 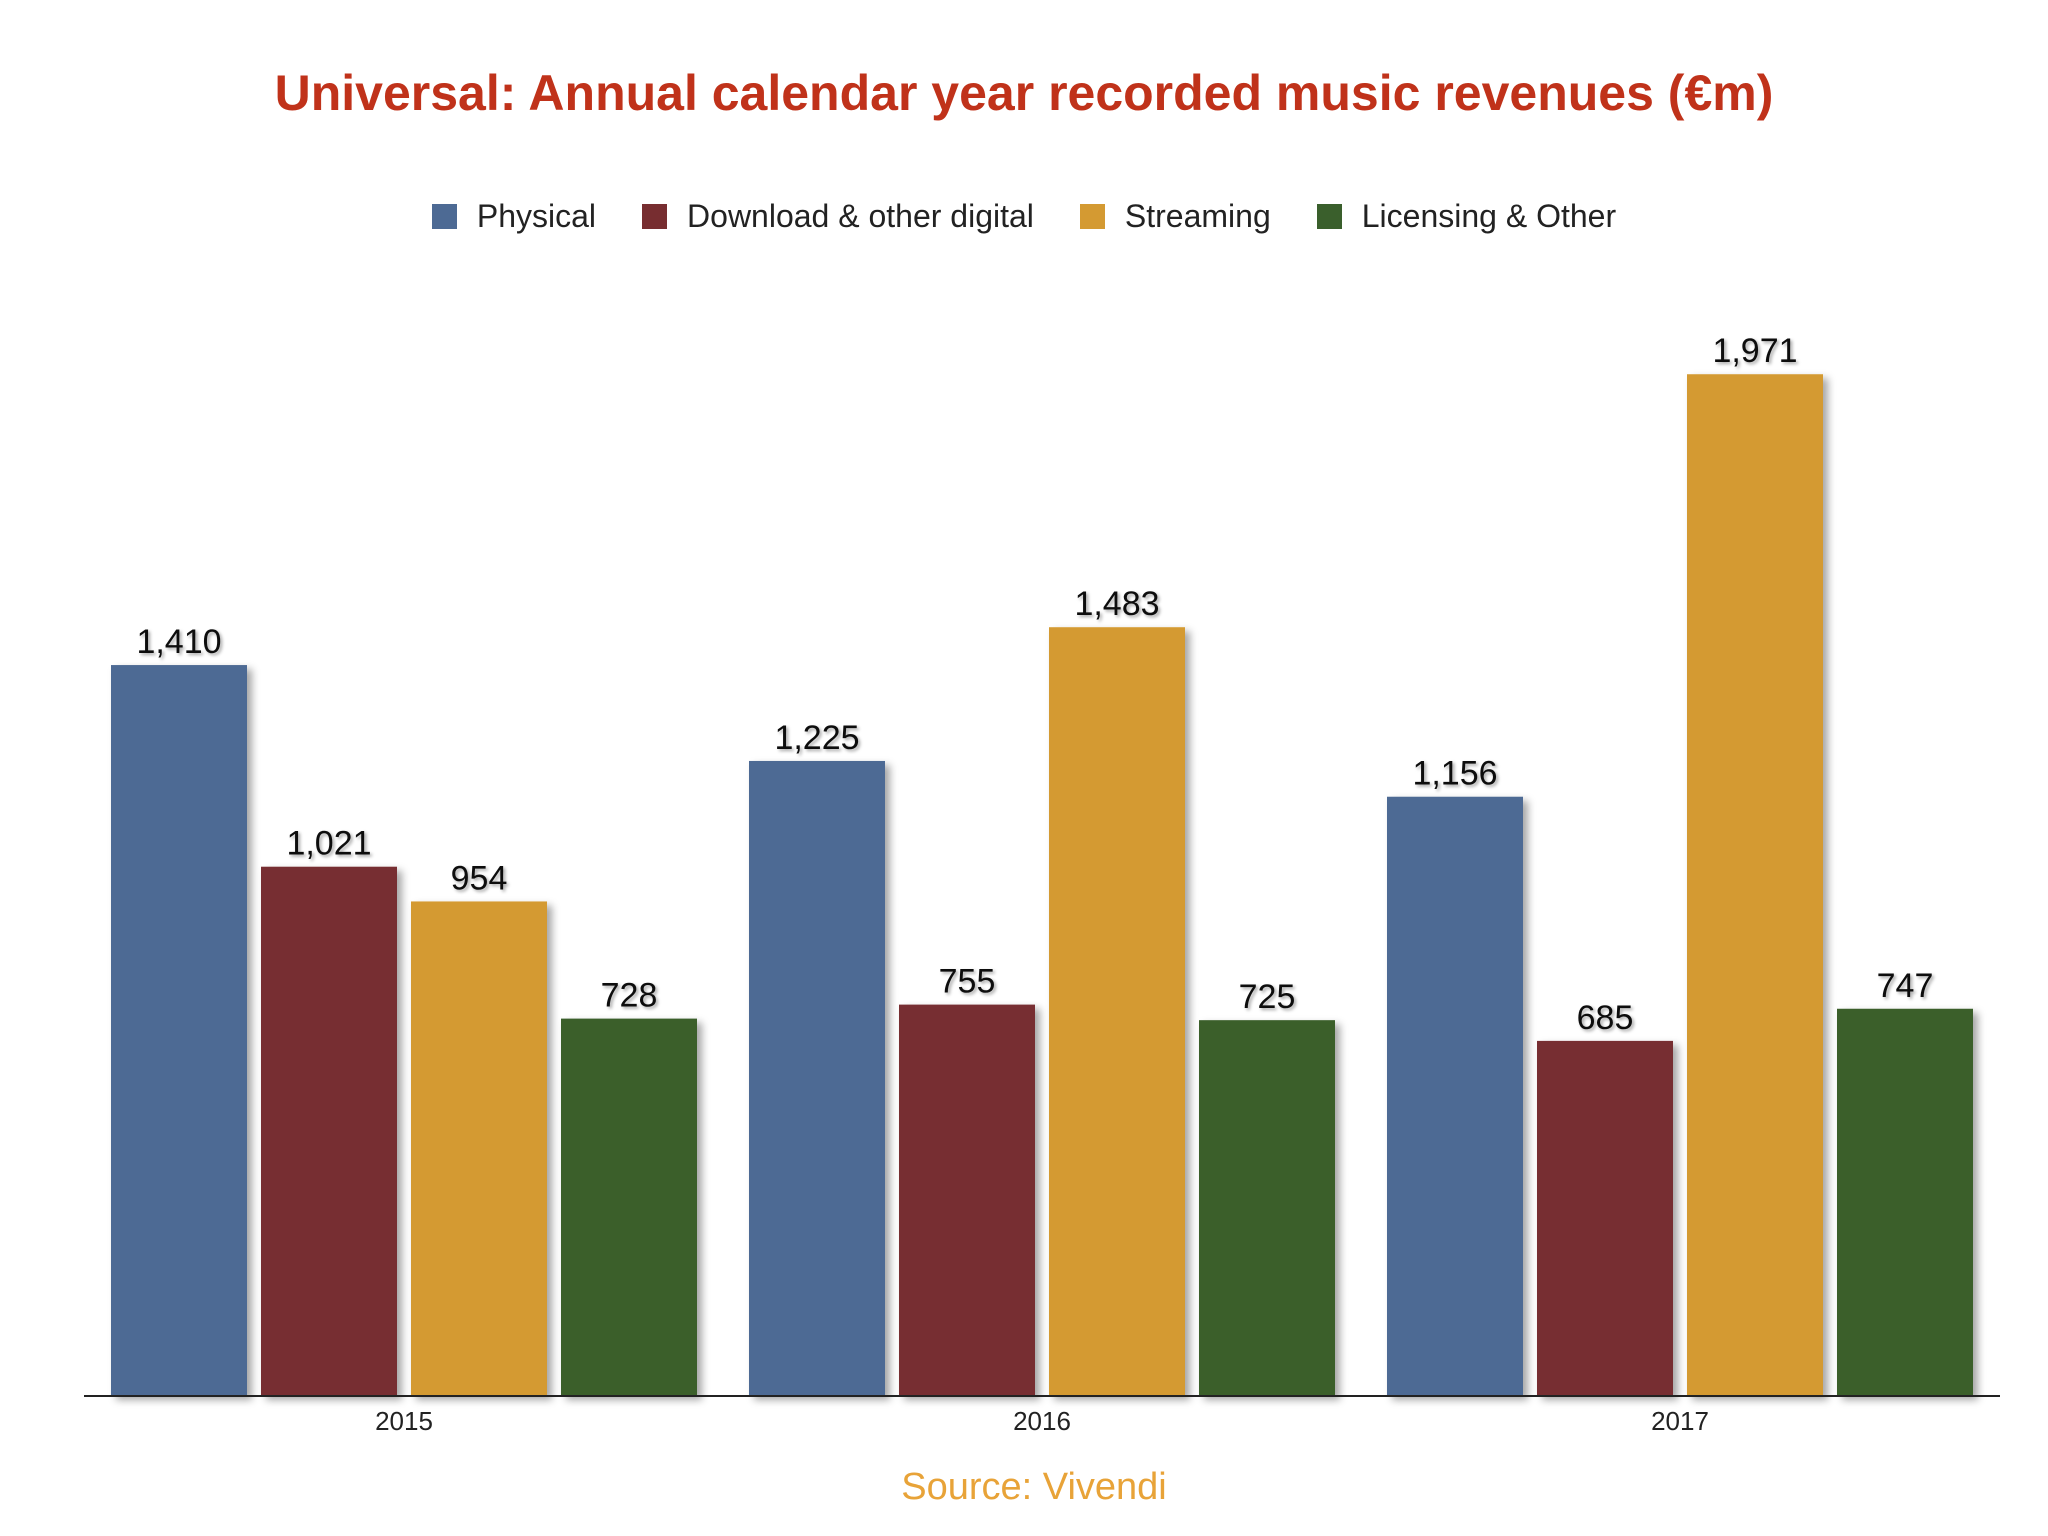 I want to click on legend-item-download: Download & other digital, so click(x=838, y=216).